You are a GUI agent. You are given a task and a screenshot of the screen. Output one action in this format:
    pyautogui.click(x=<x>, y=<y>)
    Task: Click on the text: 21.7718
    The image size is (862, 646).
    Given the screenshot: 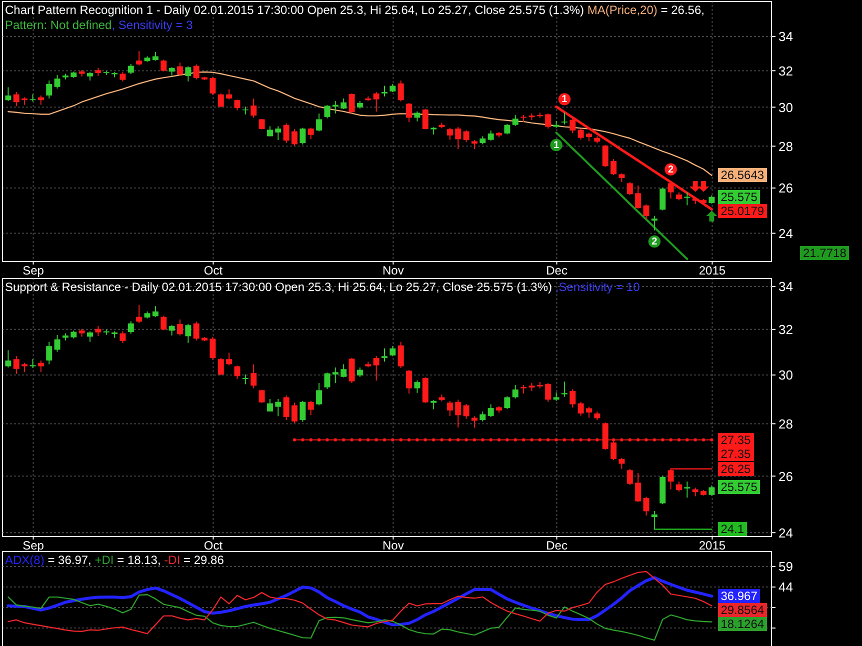 What is the action you would take?
    pyautogui.click(x=825, y=253)
    